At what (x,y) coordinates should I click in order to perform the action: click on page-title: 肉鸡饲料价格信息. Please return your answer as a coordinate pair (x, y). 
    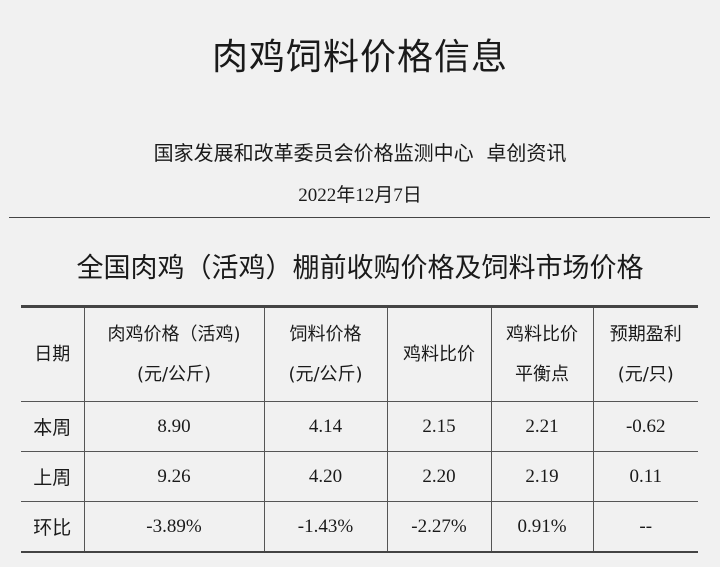
    Looking at the image, I should click on (359, 57).